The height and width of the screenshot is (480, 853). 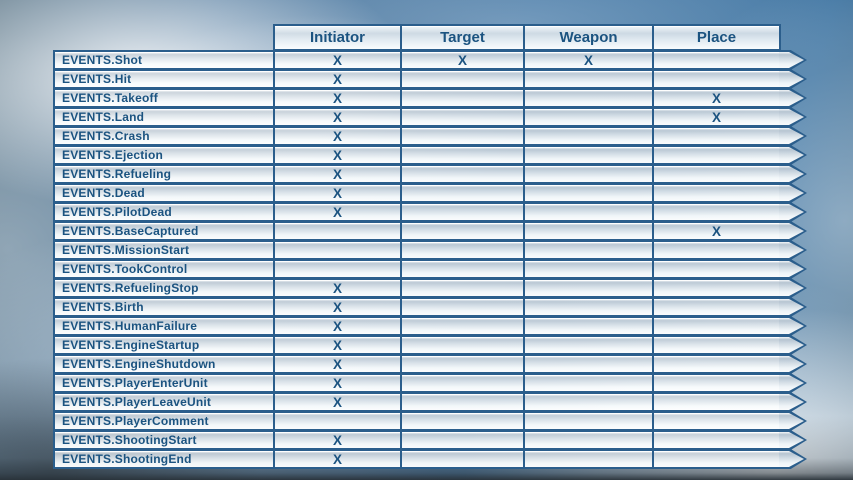 I want to click on event-row: EVENTS.EngineShutdown X, so click(x=430, y=364).